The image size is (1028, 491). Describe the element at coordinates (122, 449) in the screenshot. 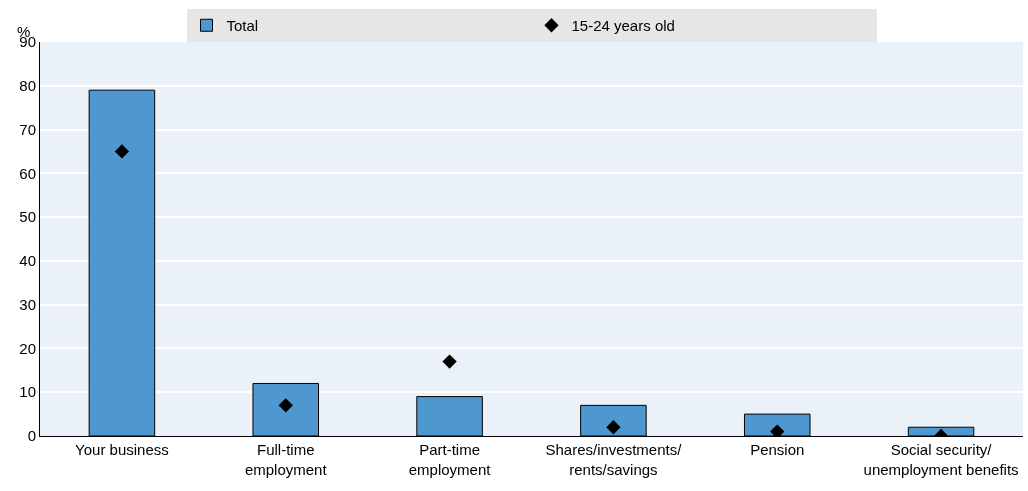

I see `x-tick-label: Your business` at that location.